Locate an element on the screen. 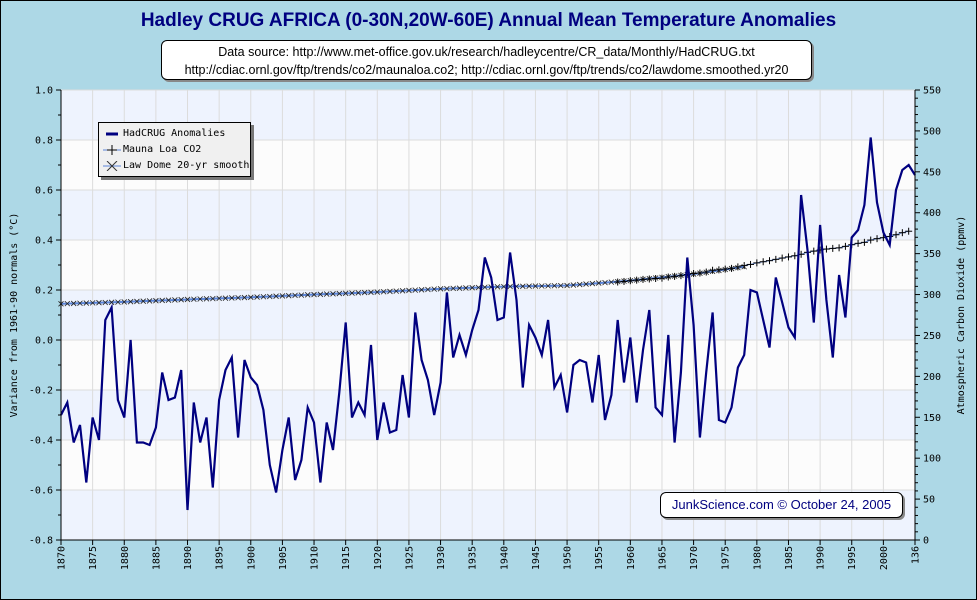 Image resolution: width=977 pixels, height=600 pixels. y-tick-label: -0.4 is located at coordinates (41, 441).